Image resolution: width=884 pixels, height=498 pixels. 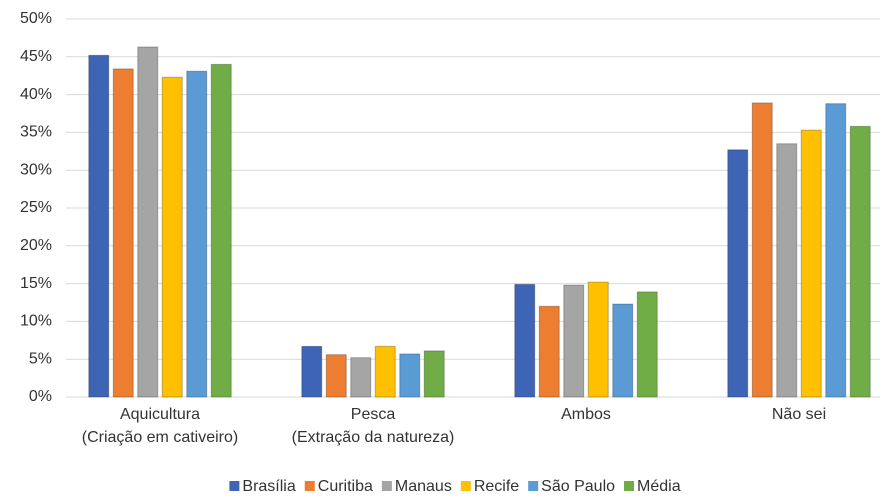 What do you see at coordinates (40, 396) in the screenshot?
I see `y-tick-label: 0%` at bounding box center [40, 396].